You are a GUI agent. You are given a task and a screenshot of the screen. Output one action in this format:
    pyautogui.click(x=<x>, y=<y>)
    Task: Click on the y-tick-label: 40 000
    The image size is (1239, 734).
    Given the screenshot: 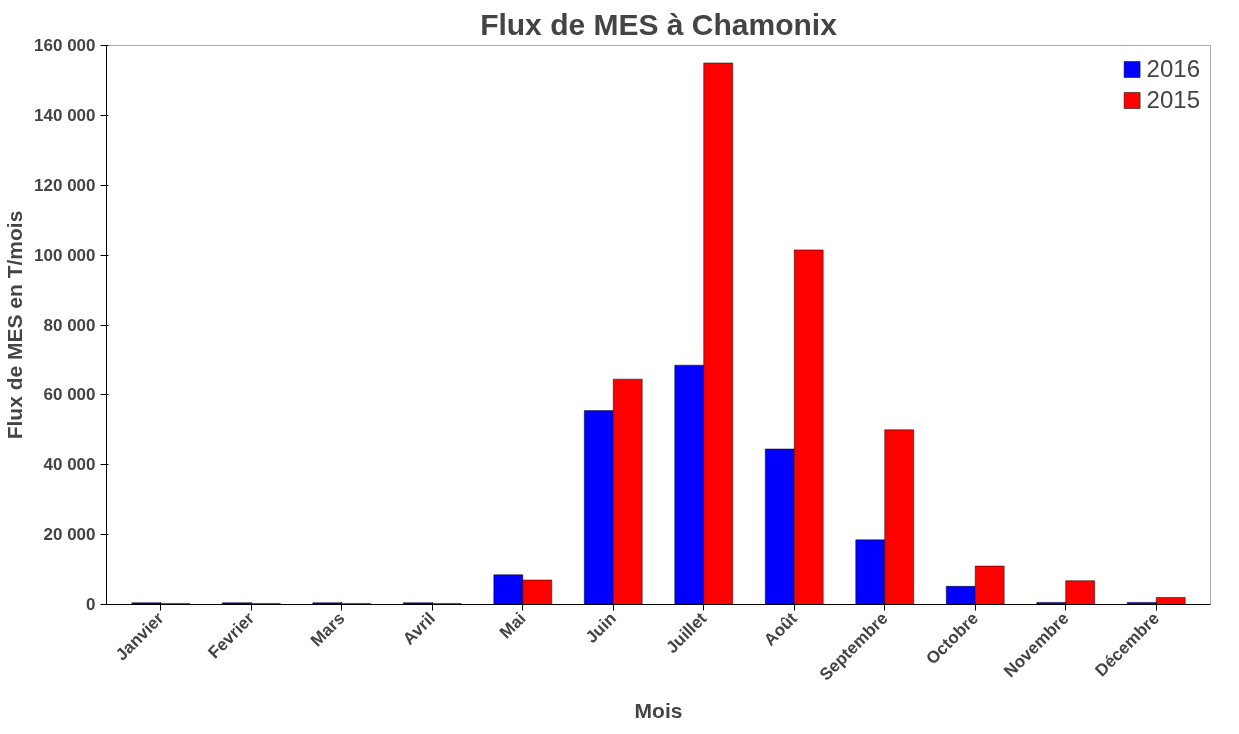 What is the action you would take?
    pyautogui.click(x=69, y=465)
    